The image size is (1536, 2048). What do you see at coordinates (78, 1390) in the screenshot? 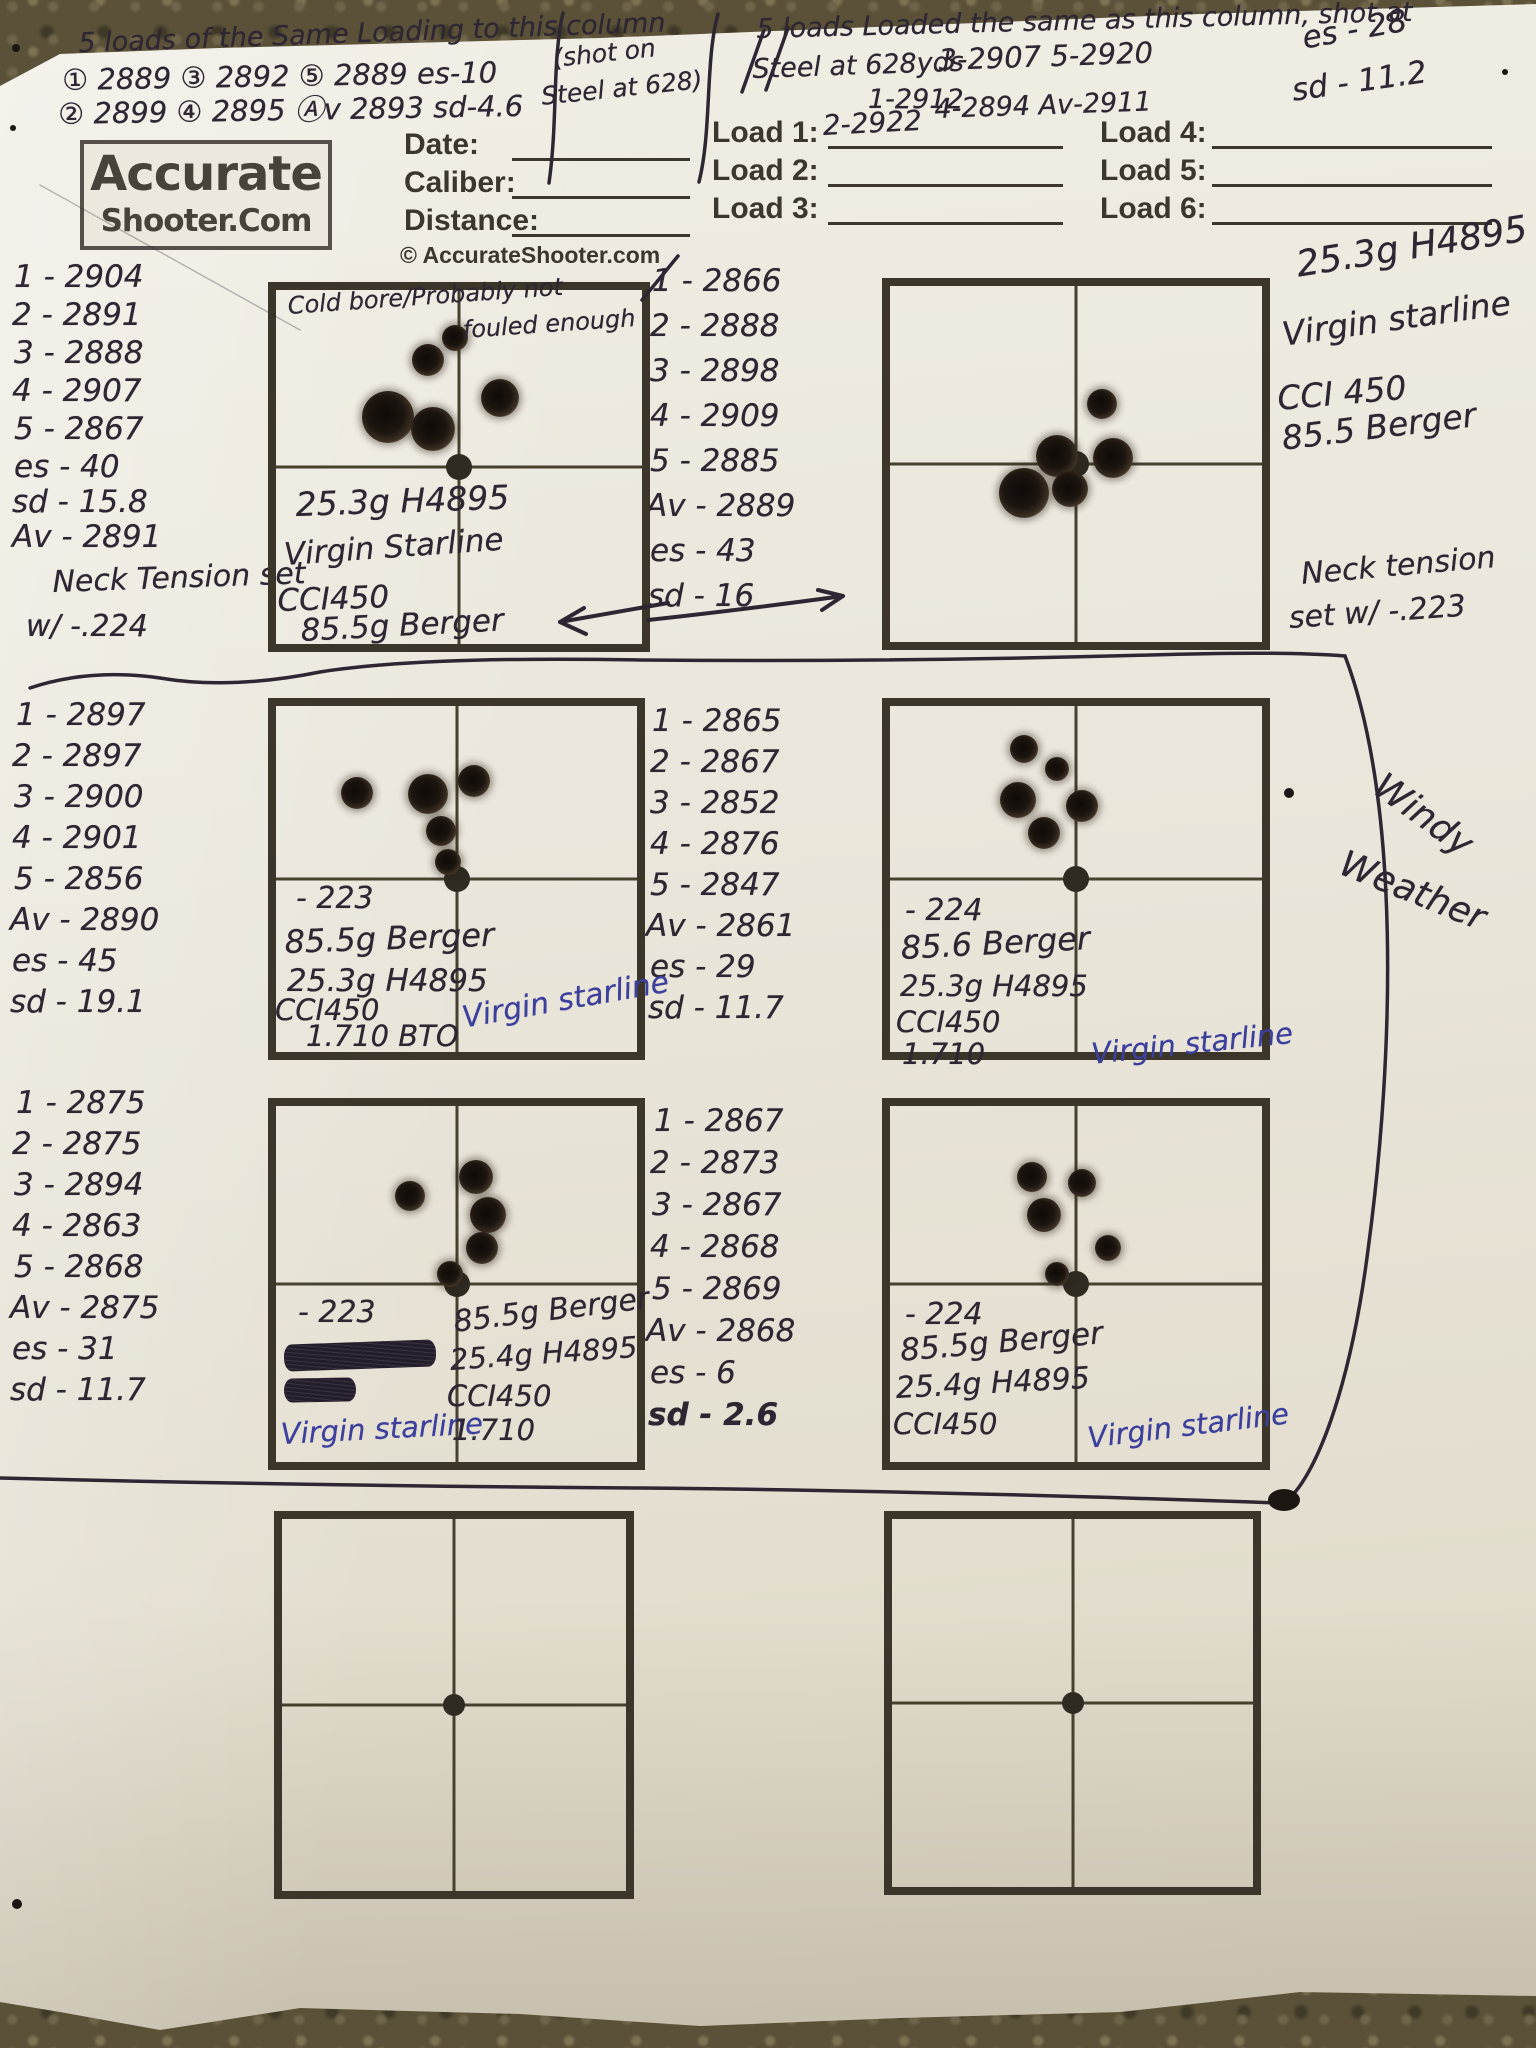
I see `velocity-left-3-sd: sd - 11.7` at bounding box center [78, 1390].